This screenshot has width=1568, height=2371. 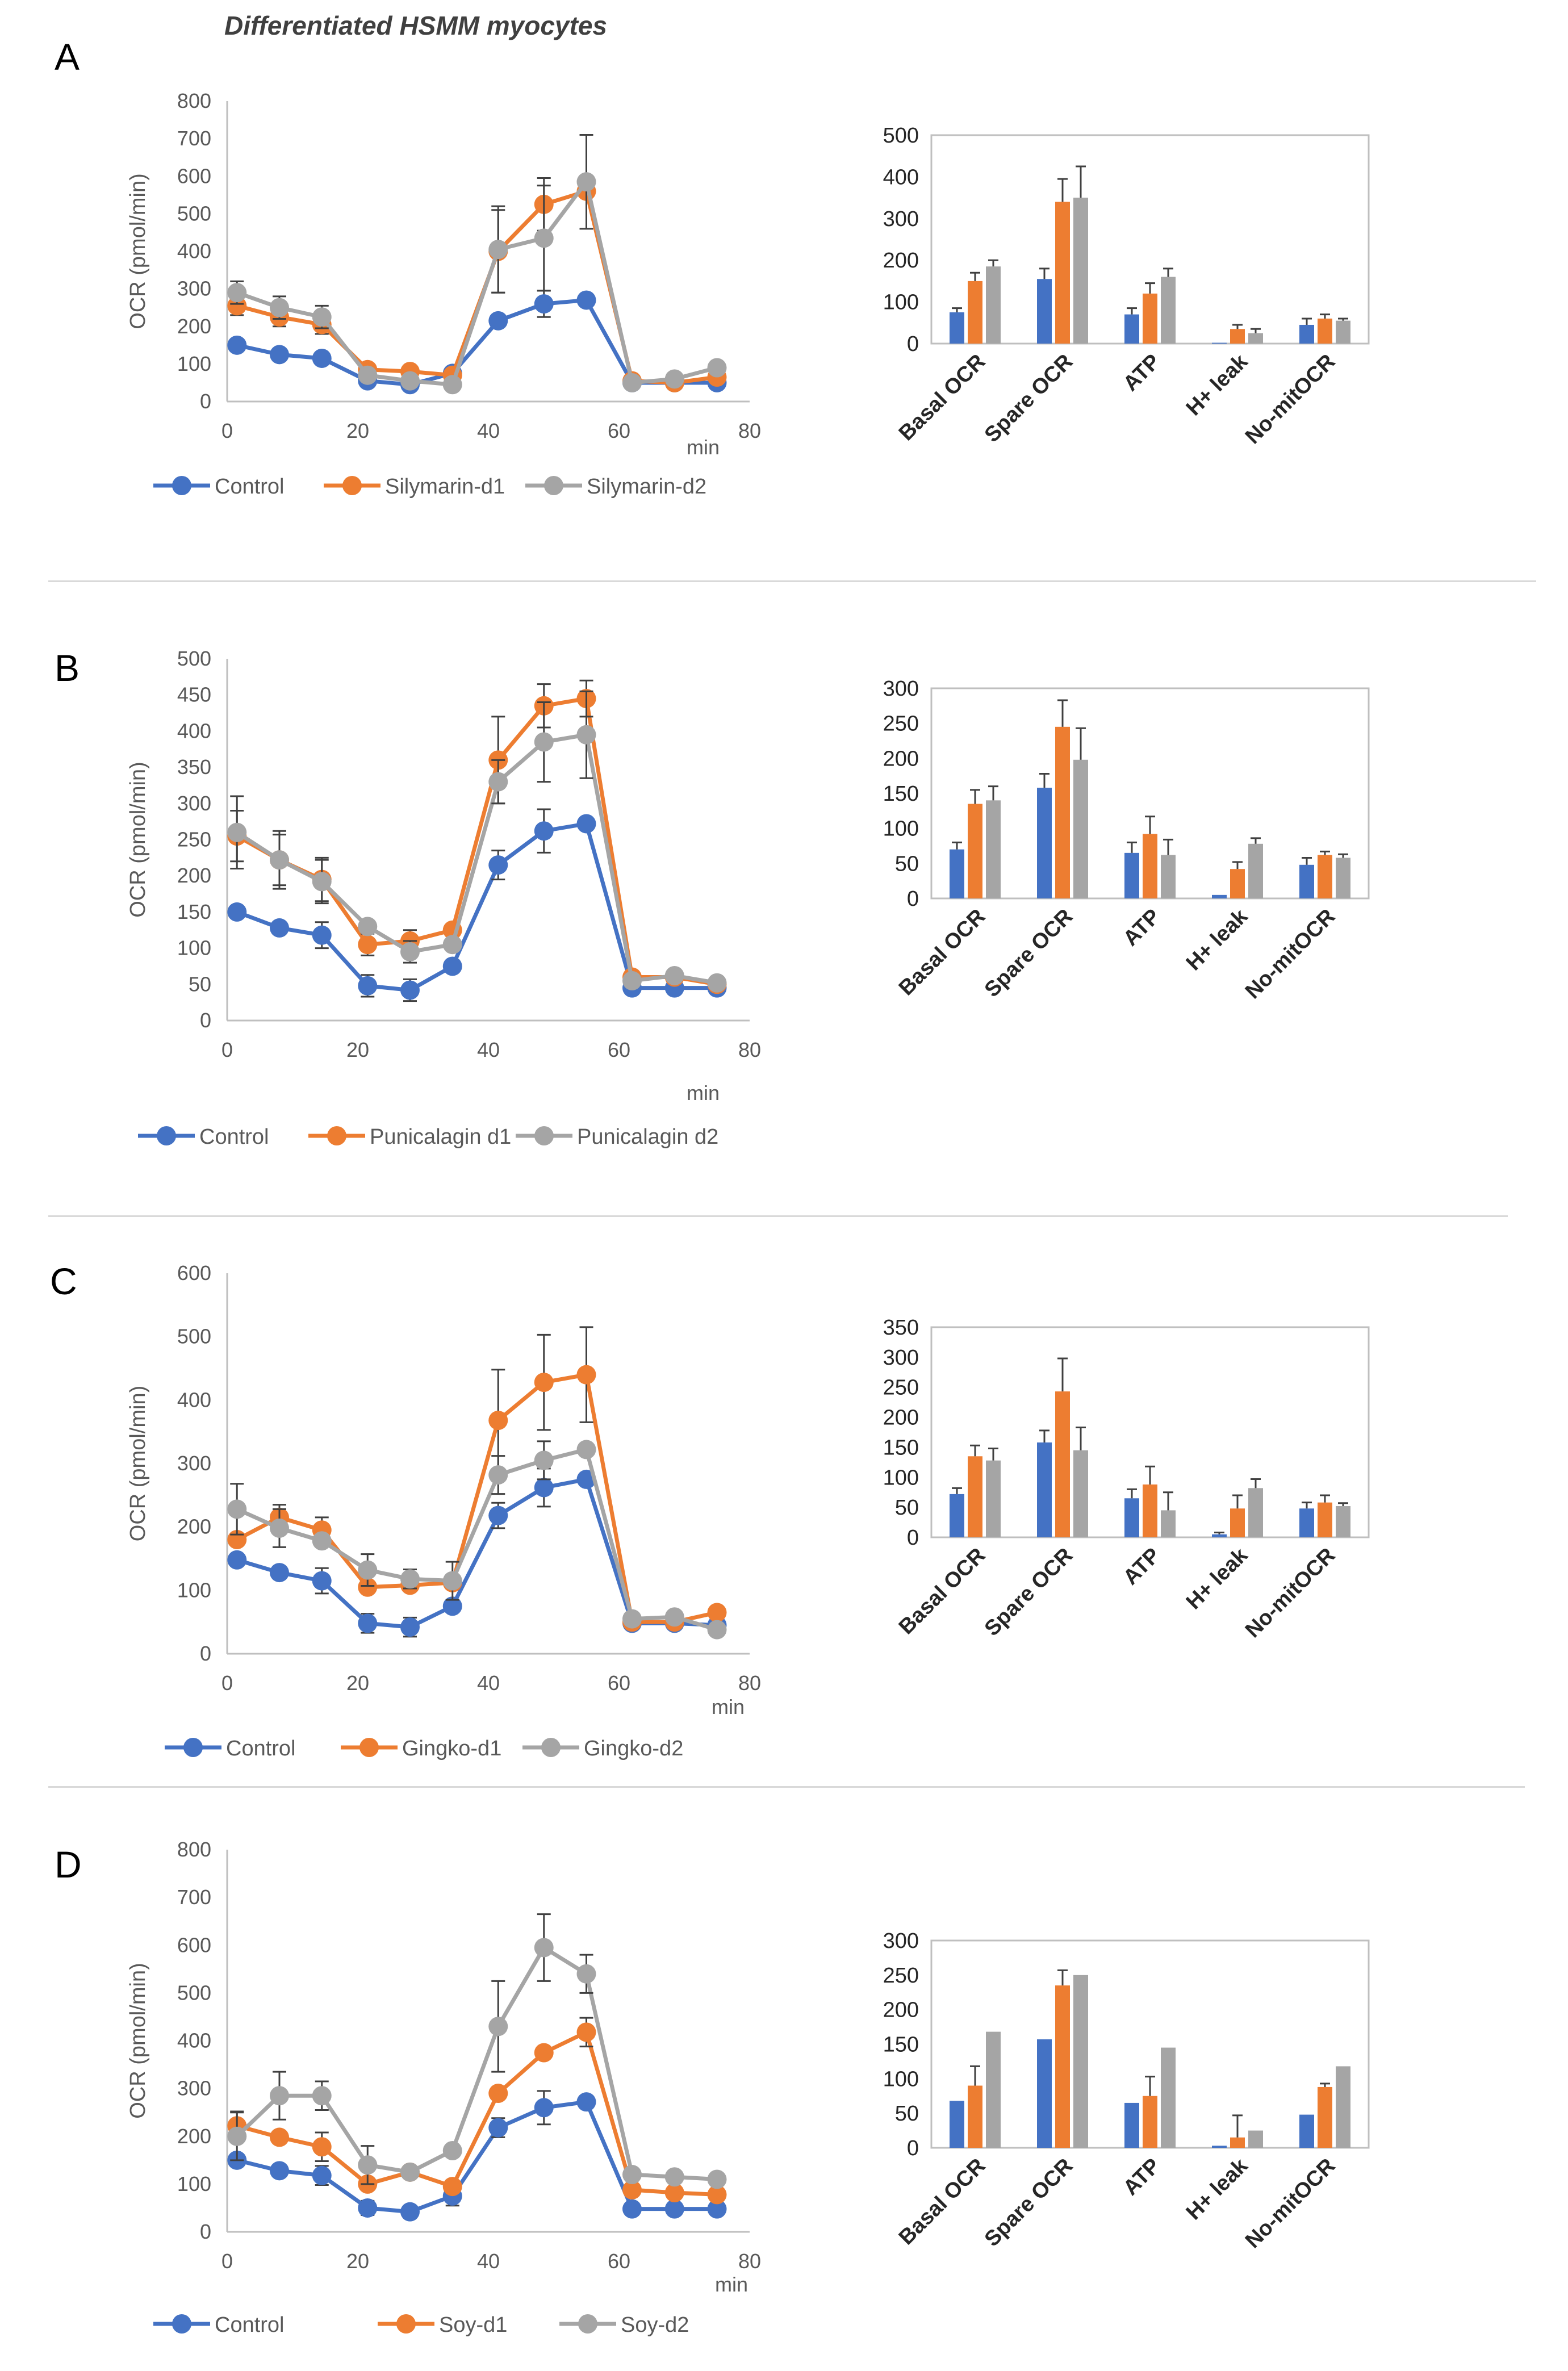 What do you see at coordinates (901, 1328) in the screenshot?
I see `y-tick-label: 350` at bounding box center [901, 1328].